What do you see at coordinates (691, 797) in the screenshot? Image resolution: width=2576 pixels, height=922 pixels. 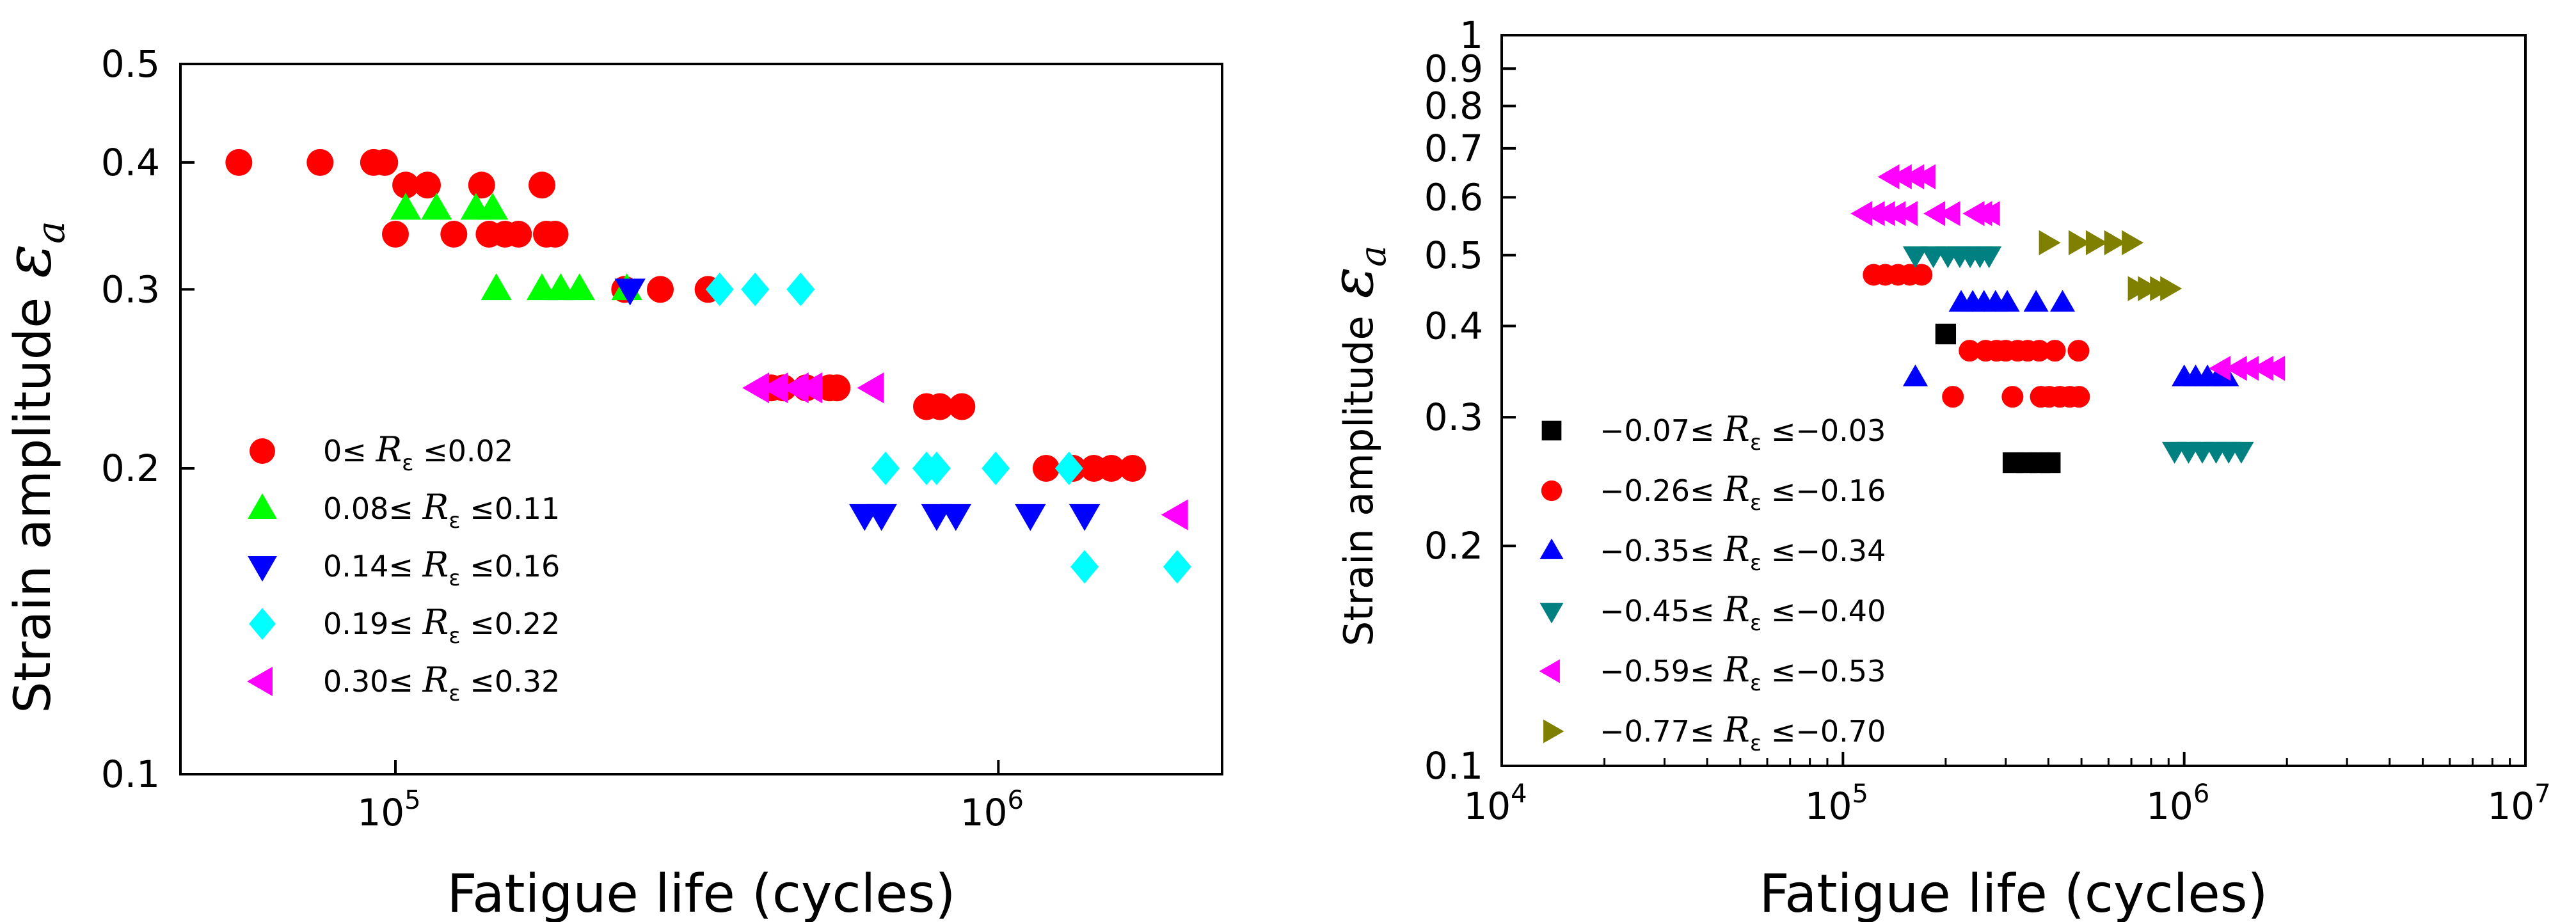 I see `left-x-ticks: 10⁵ 10⁶` at bounding box center [691, 797].